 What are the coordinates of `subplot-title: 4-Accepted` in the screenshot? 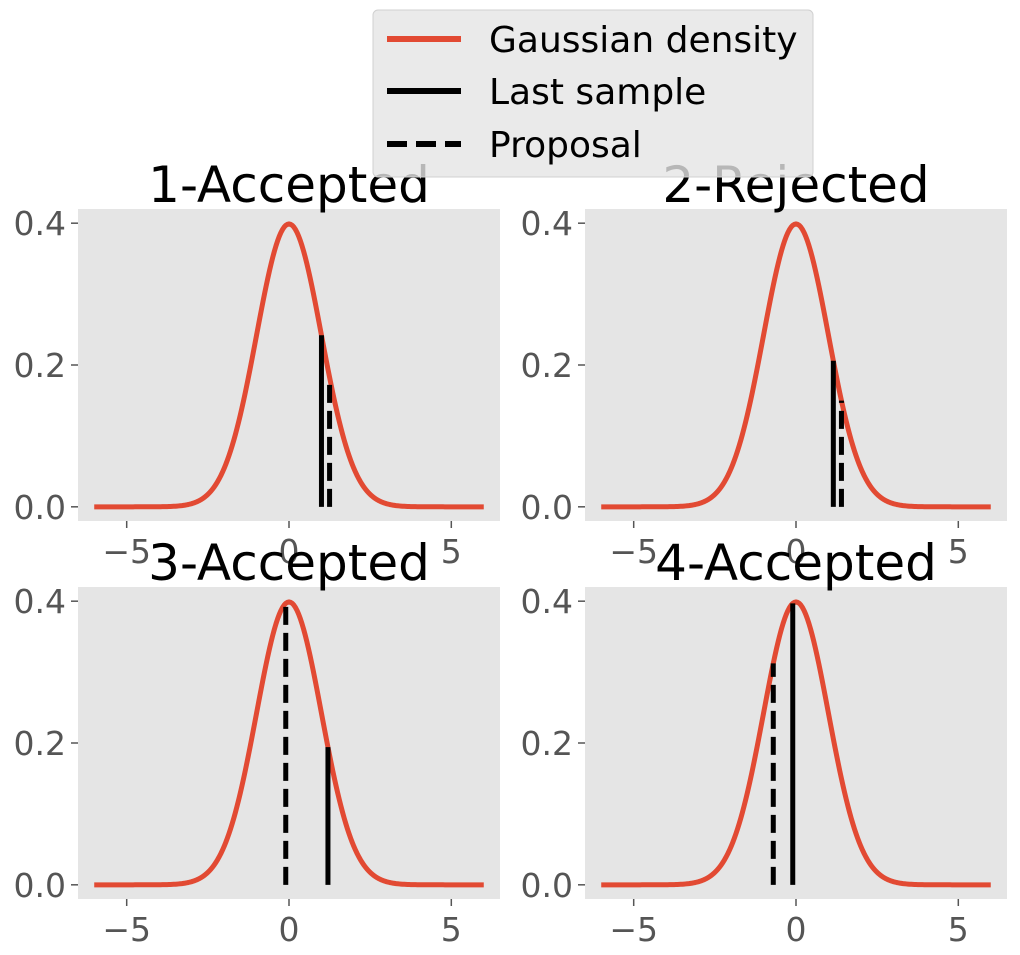 It's located at (796, 563).